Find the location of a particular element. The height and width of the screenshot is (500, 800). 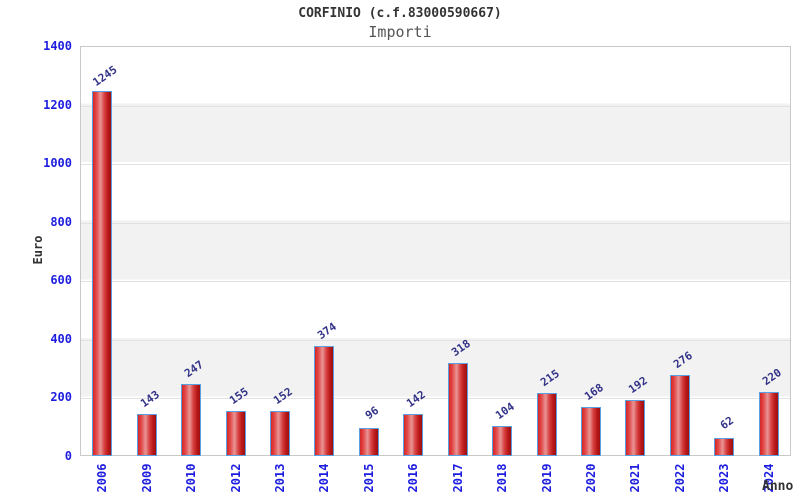

bar-2021 is located at coordinates (635, 427).